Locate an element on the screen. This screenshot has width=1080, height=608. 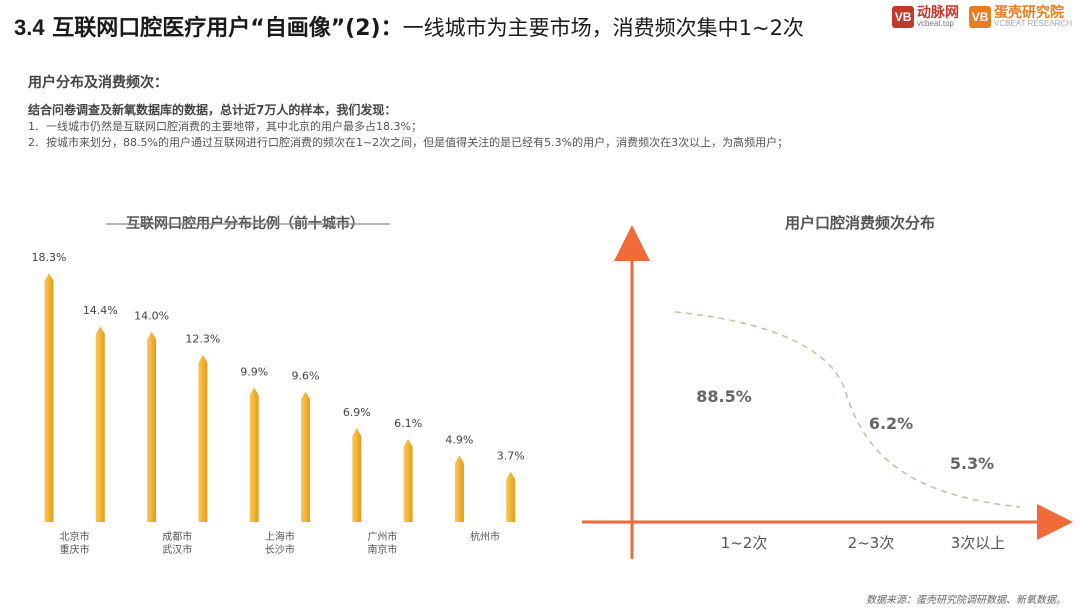
bar-value-label: 14.4% is located at coordinates (100, 310).